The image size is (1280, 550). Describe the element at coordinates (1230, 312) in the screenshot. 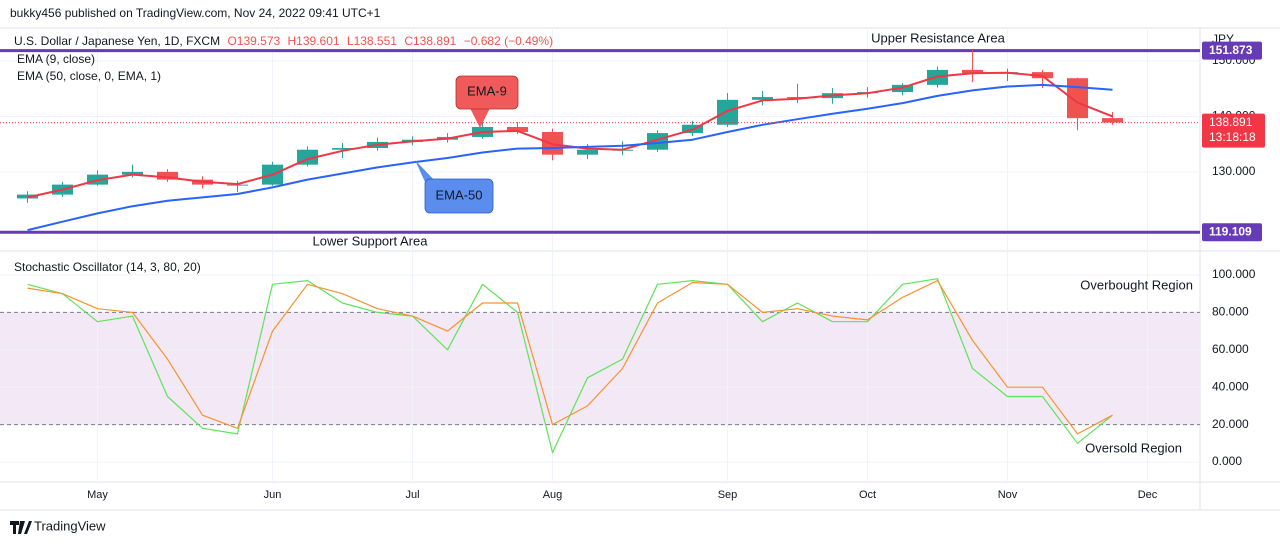

I see `y-tick-label: 80.000` at that location.